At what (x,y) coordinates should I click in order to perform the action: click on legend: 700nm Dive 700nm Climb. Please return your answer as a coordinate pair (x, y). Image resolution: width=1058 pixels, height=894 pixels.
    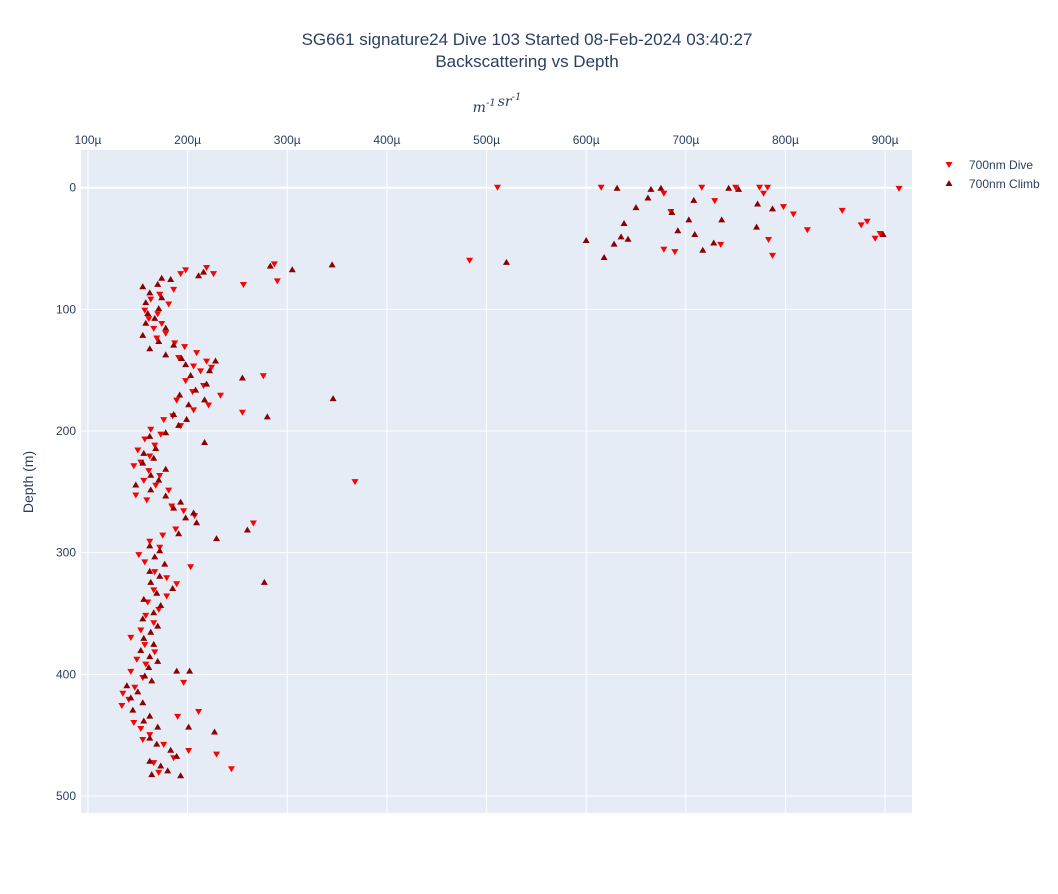
    Looking at the image, I should click on (993, 174).